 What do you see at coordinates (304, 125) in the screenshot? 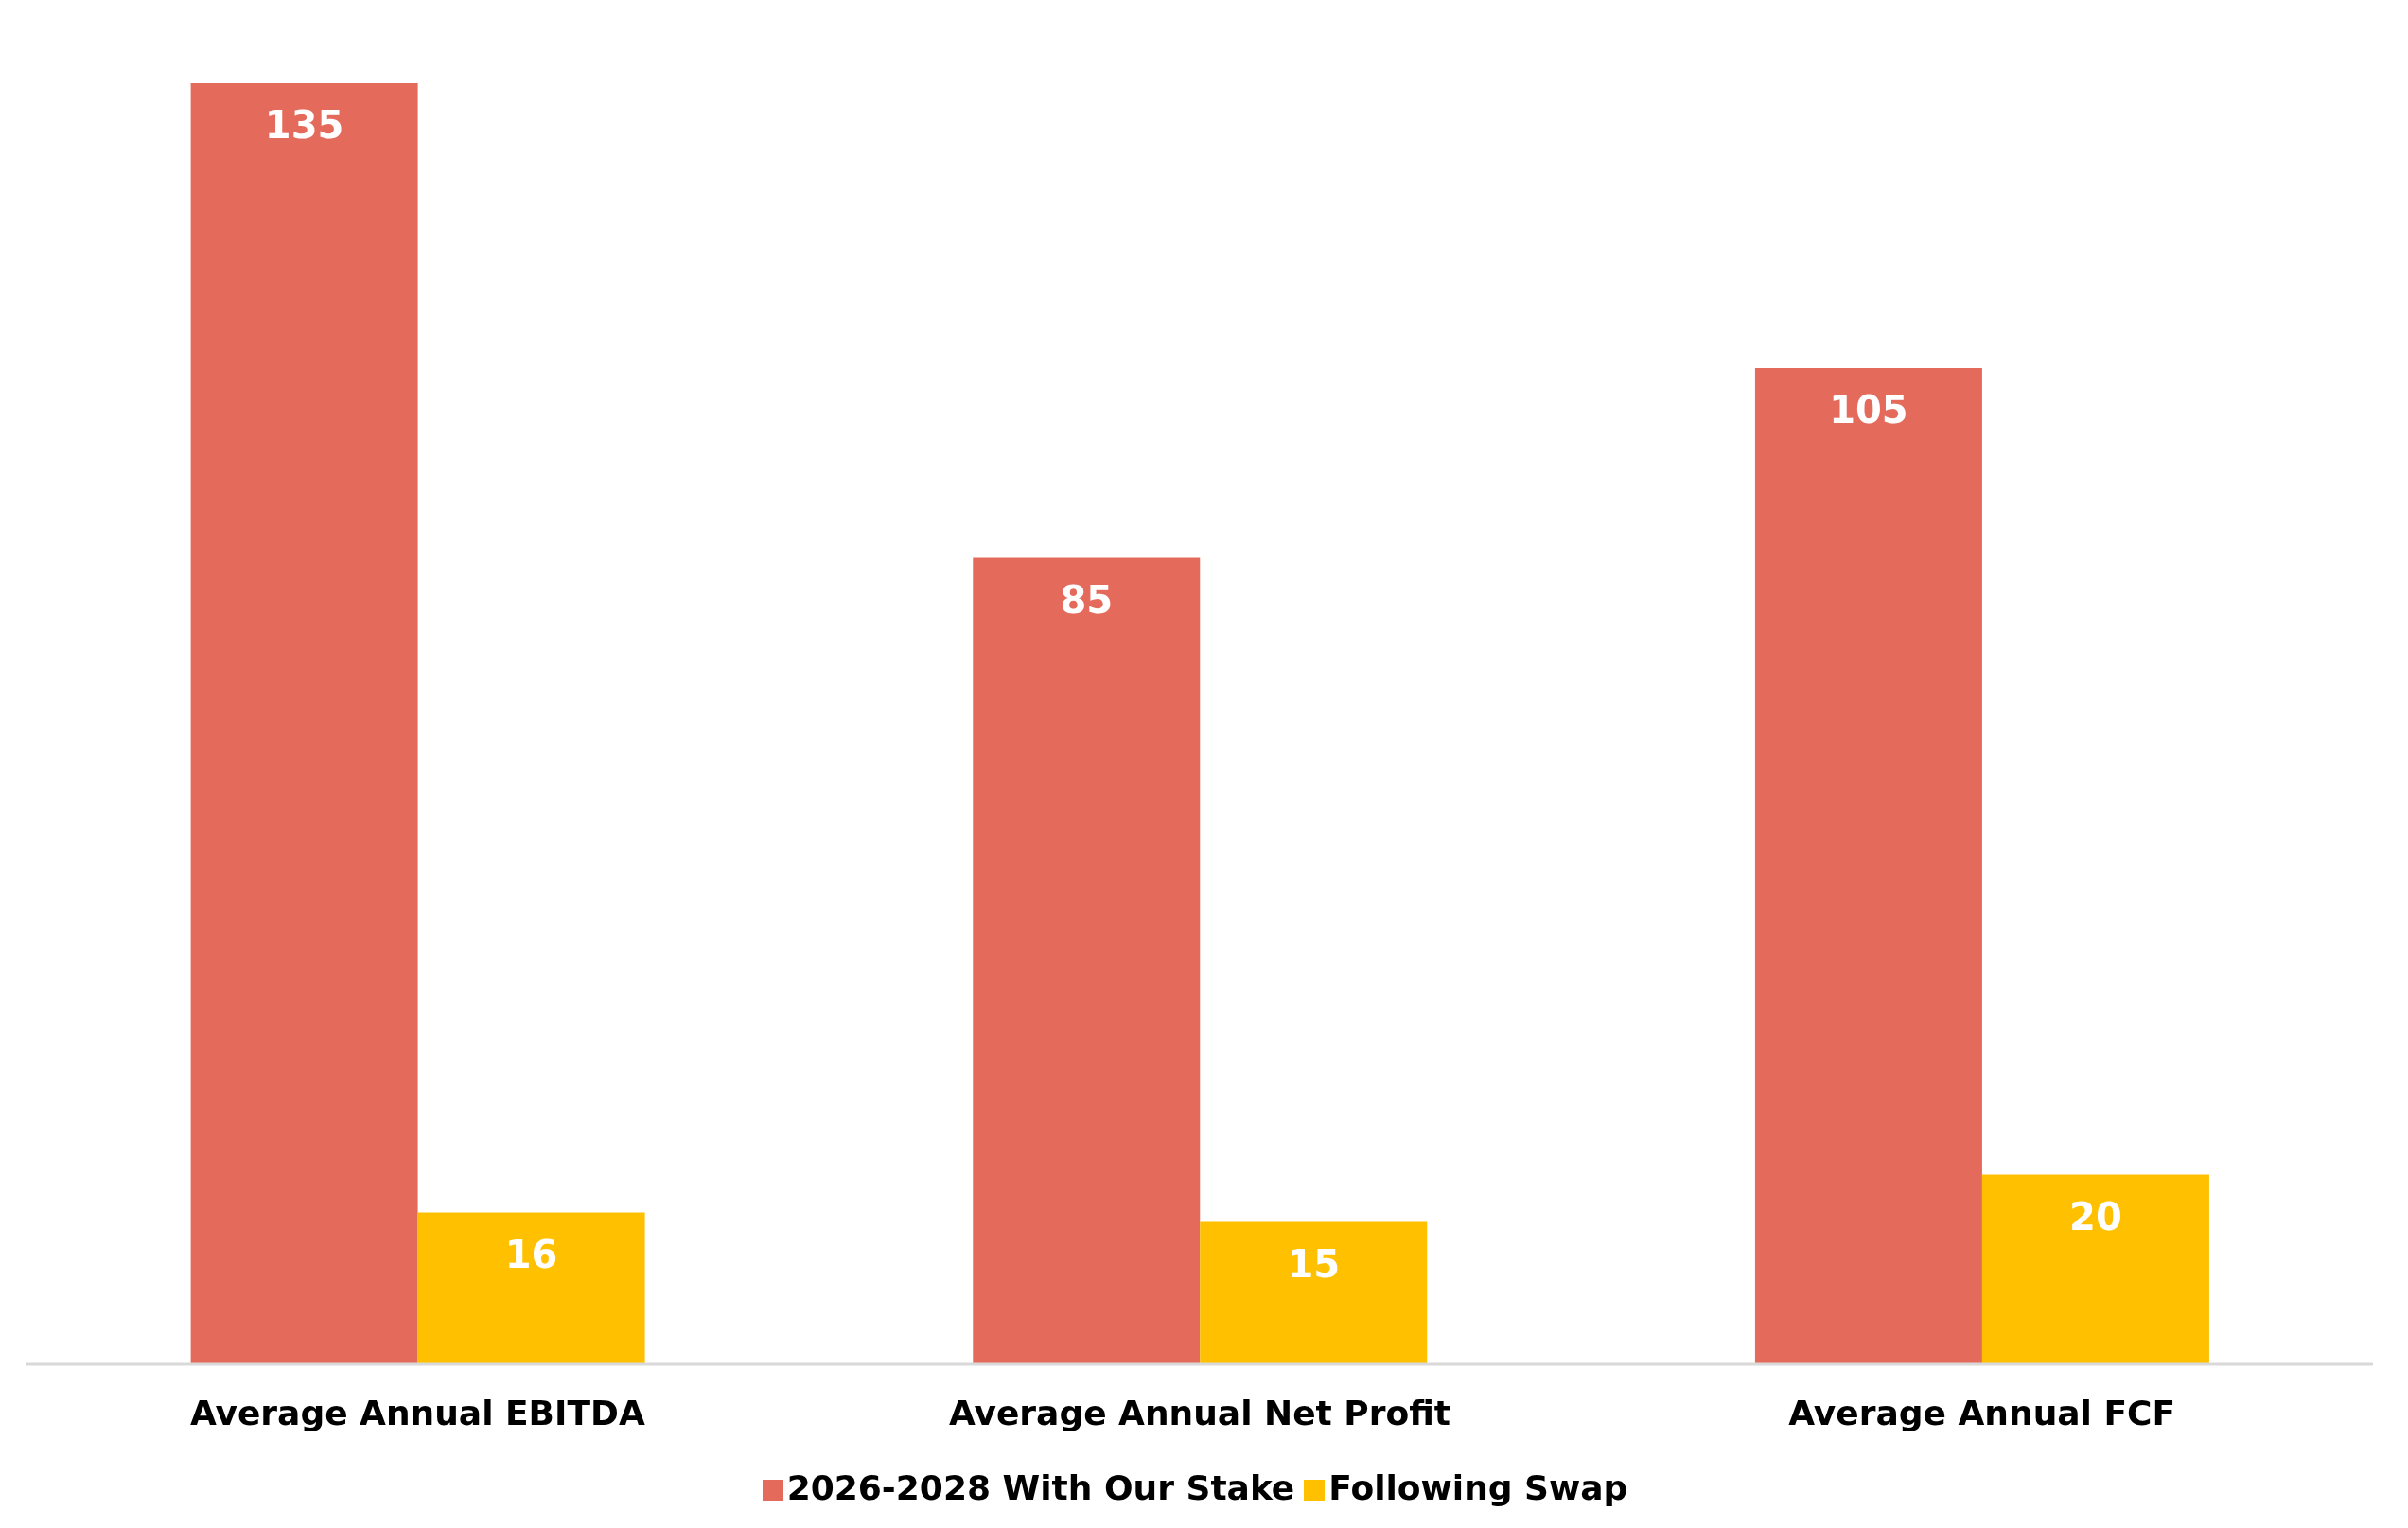
I see `data-label: 135` at bounding box center [304, 125].